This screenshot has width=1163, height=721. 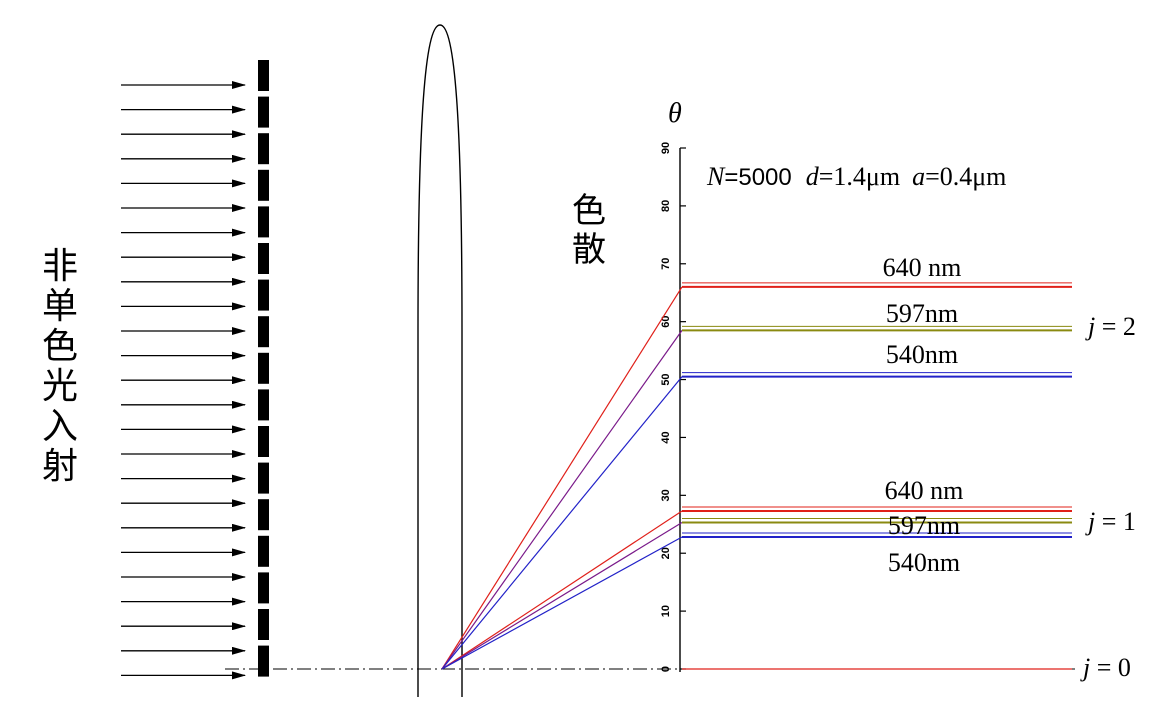 I want to click on converging-lens, so click(x=440, y=360).